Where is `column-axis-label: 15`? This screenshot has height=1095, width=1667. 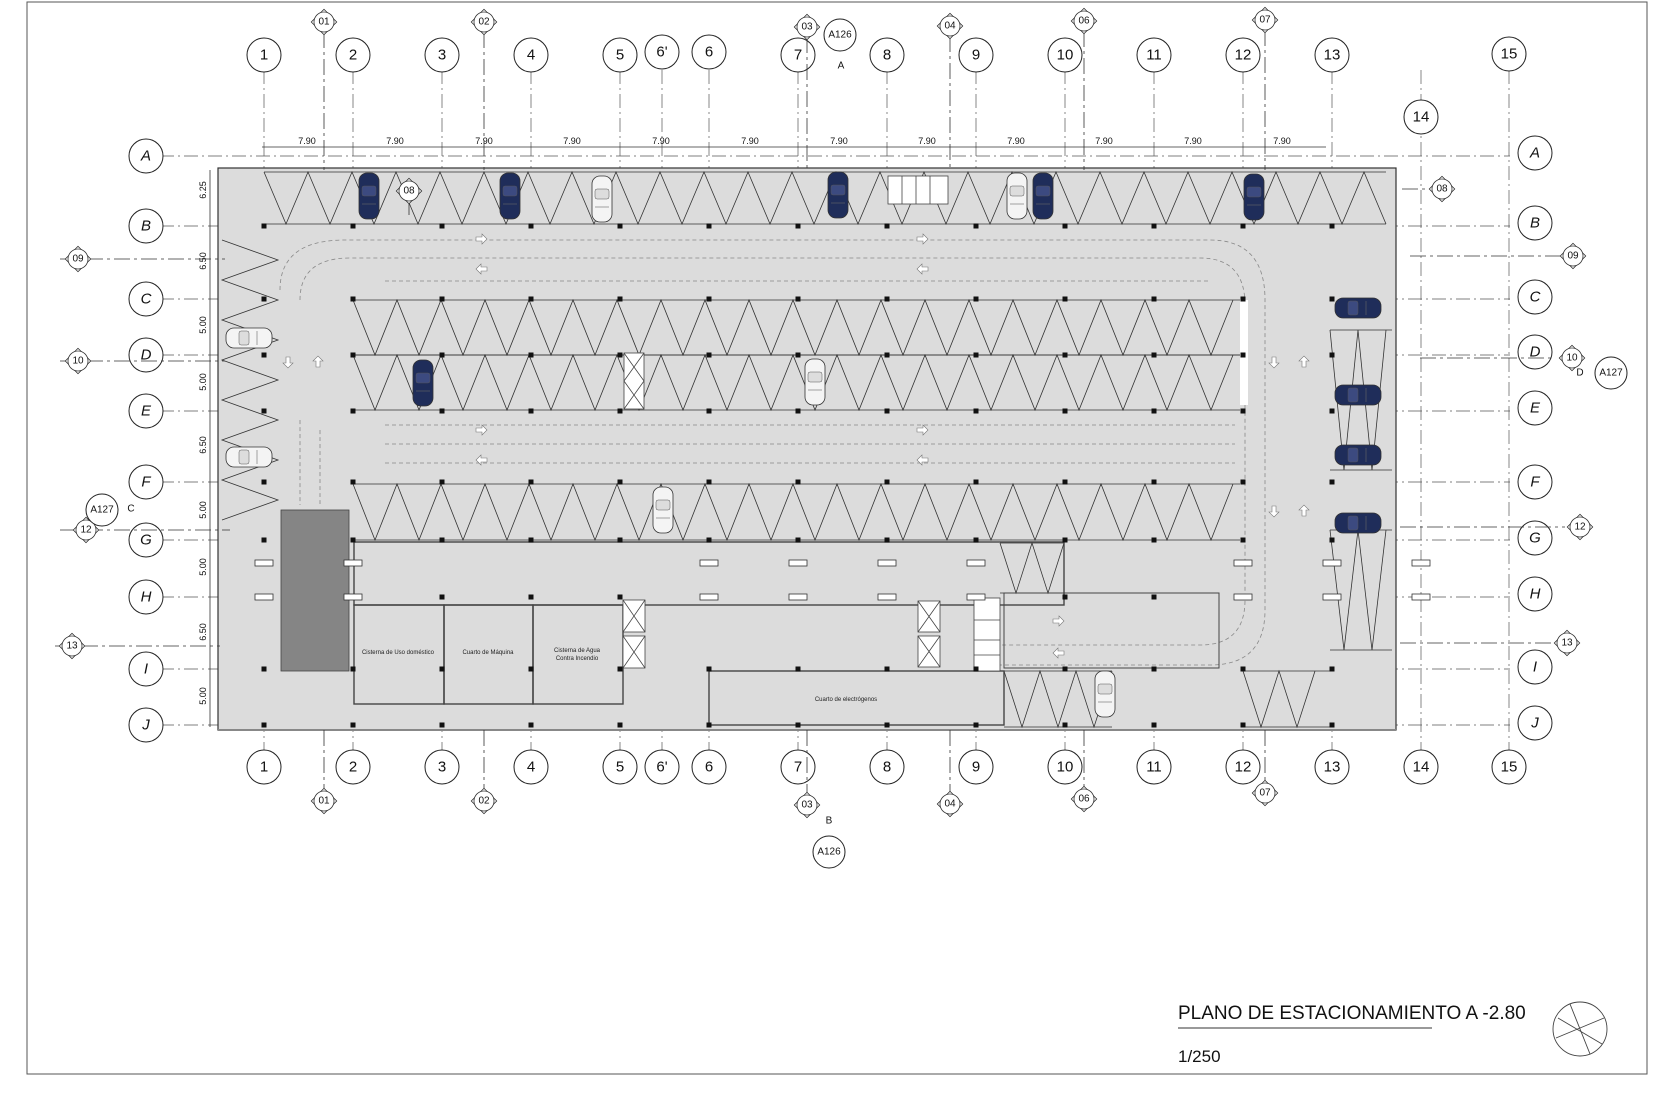 column-axis-label: 15 is located at coordinates (1509, 54).